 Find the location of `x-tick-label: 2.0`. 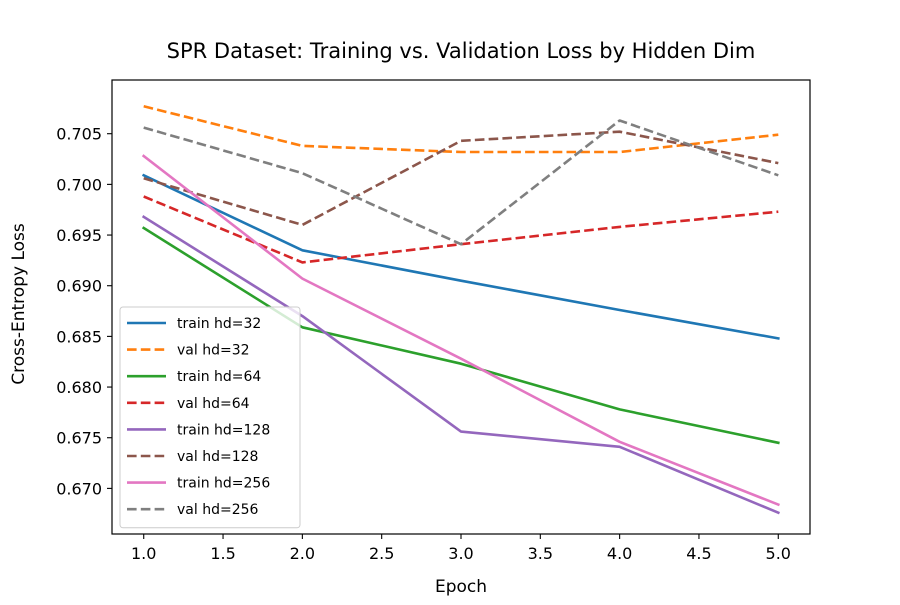

x-tick-label: 2.0 is located at coordinates (302, 553).